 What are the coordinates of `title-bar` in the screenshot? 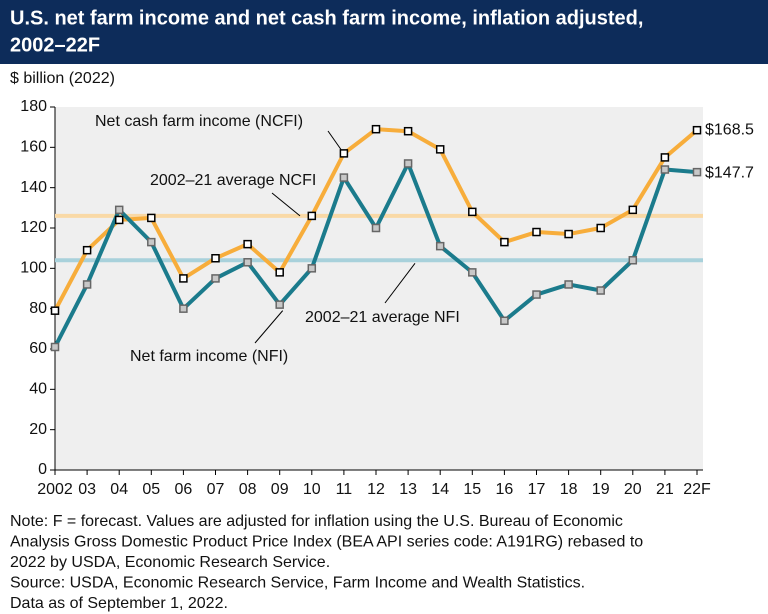 It's located at (384, 32).